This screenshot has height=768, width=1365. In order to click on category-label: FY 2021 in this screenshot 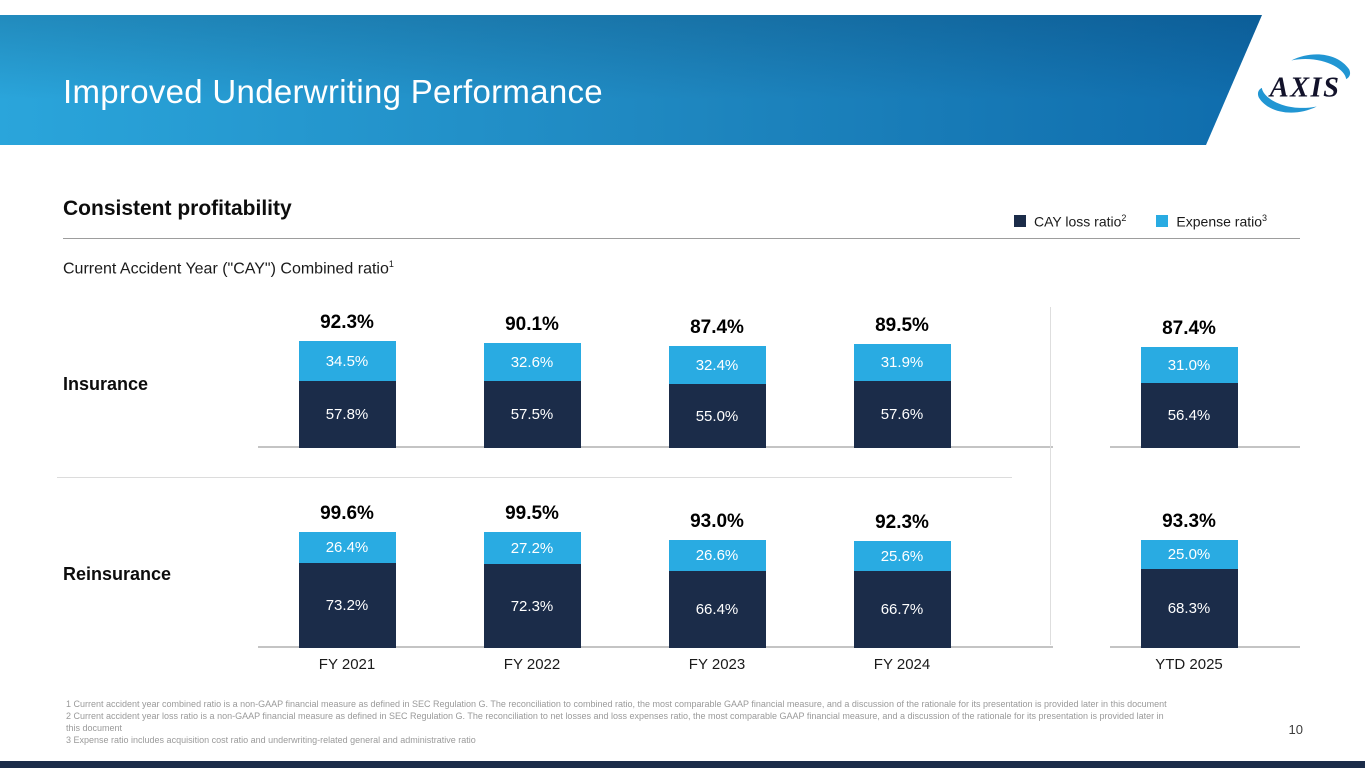, I will do `click(347, 664)`.